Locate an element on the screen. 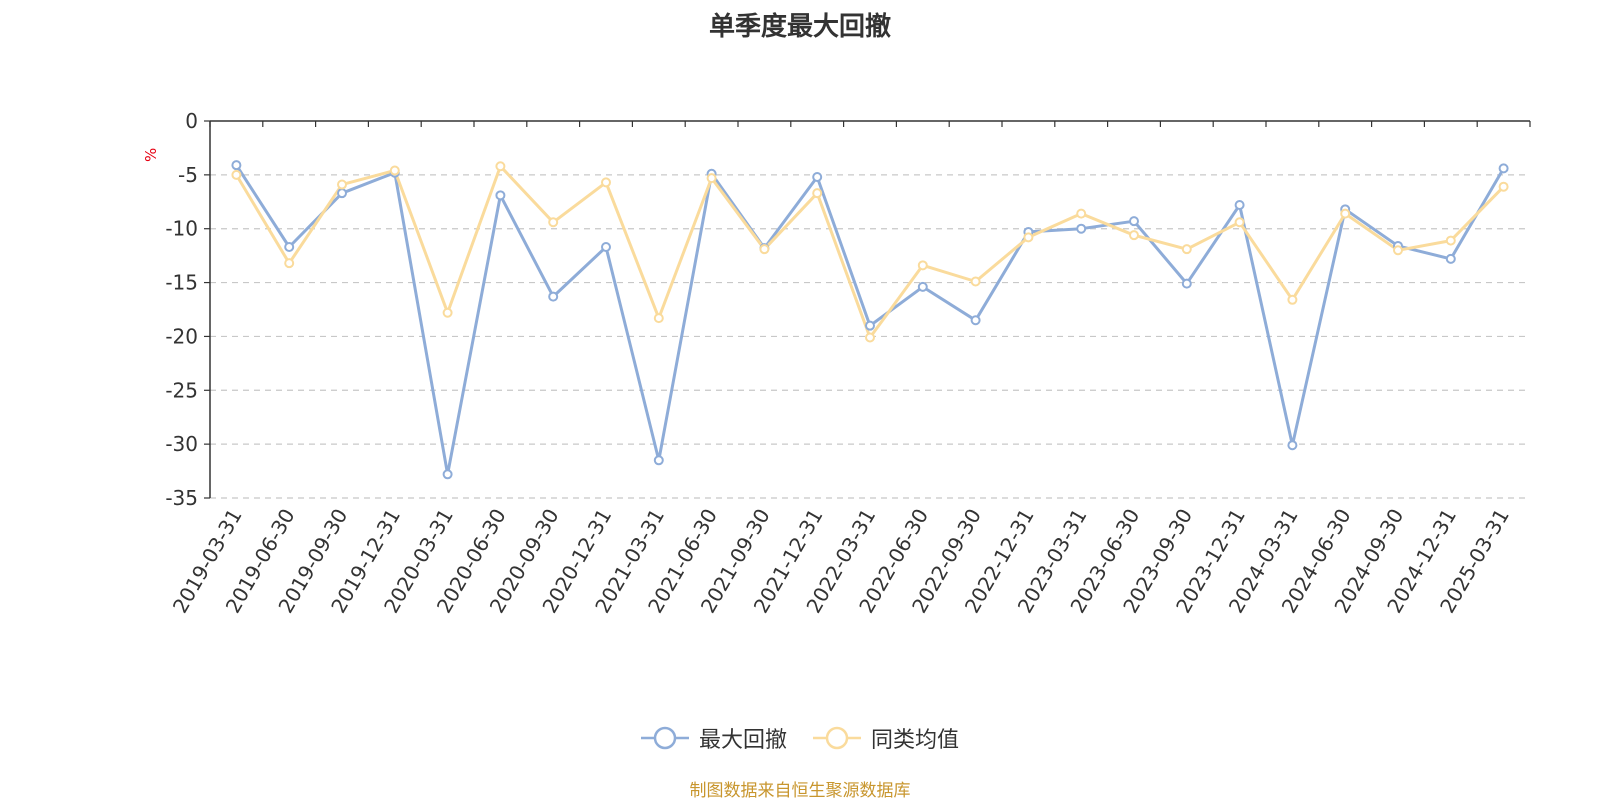  y-tick-label: -20 is located at coordinates (181, 336).